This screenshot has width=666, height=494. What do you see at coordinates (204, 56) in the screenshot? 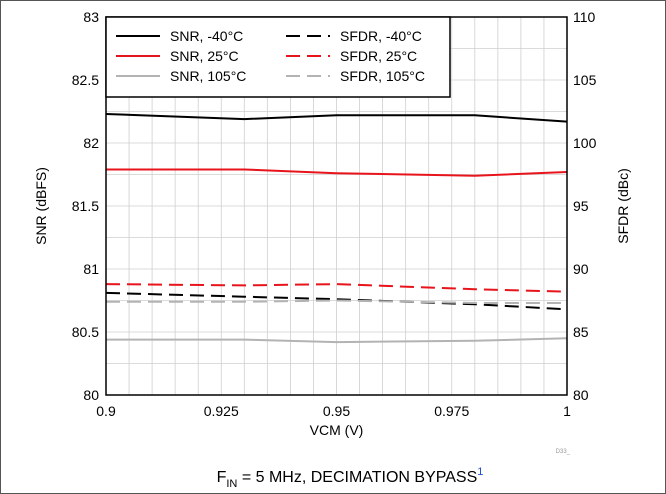
I see `legend-label: SNR, 25°C` at bounding box center [204, 56].